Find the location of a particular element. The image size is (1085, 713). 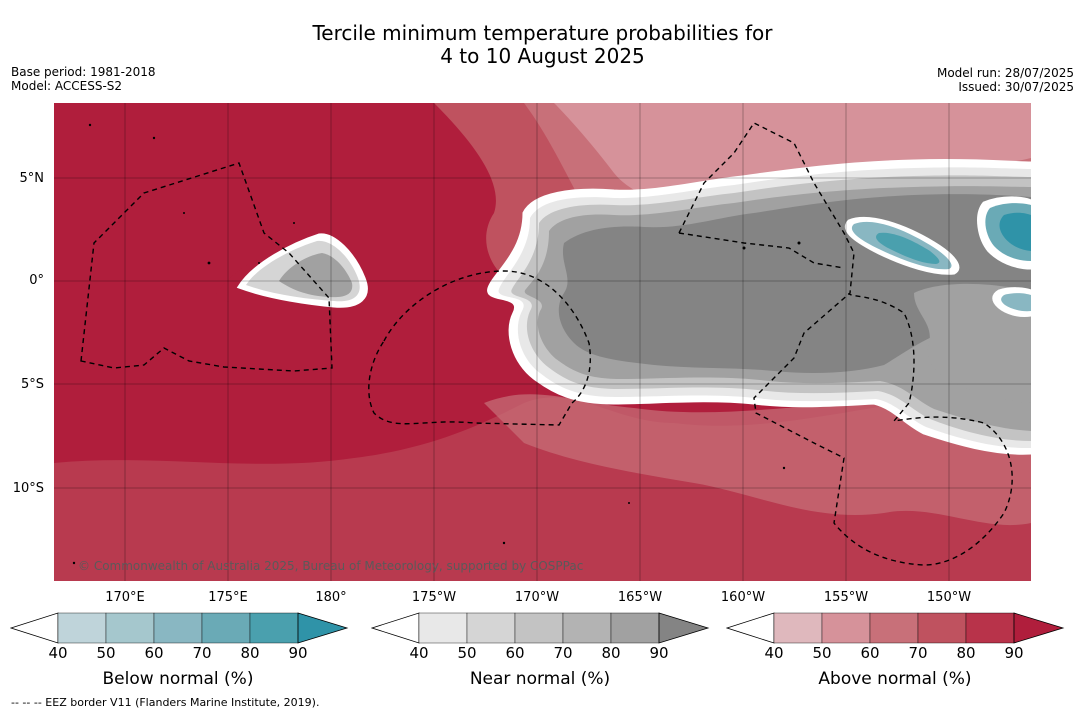

lon-label-170w: 170°W is located at coordinates (537, 597).